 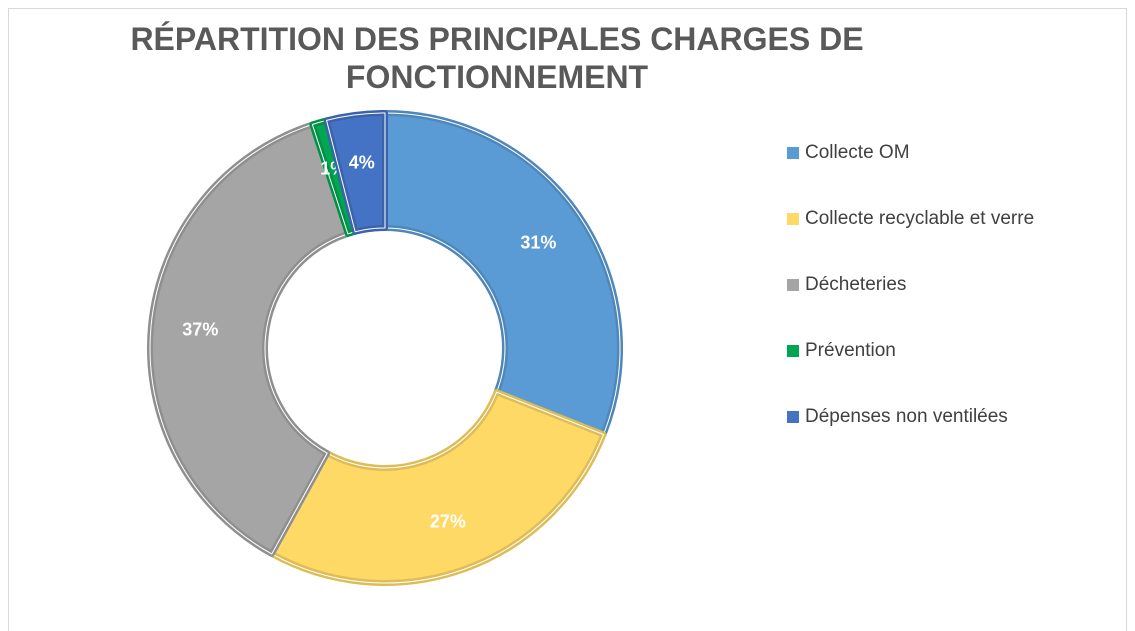 I want to click on data-label: 27%, so click(x=448, y=521).